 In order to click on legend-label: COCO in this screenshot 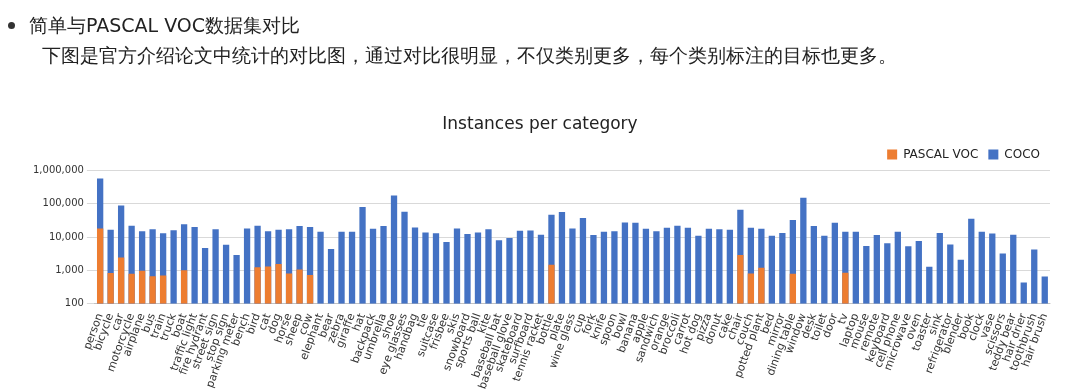, I will do `click(1022, 153)`.